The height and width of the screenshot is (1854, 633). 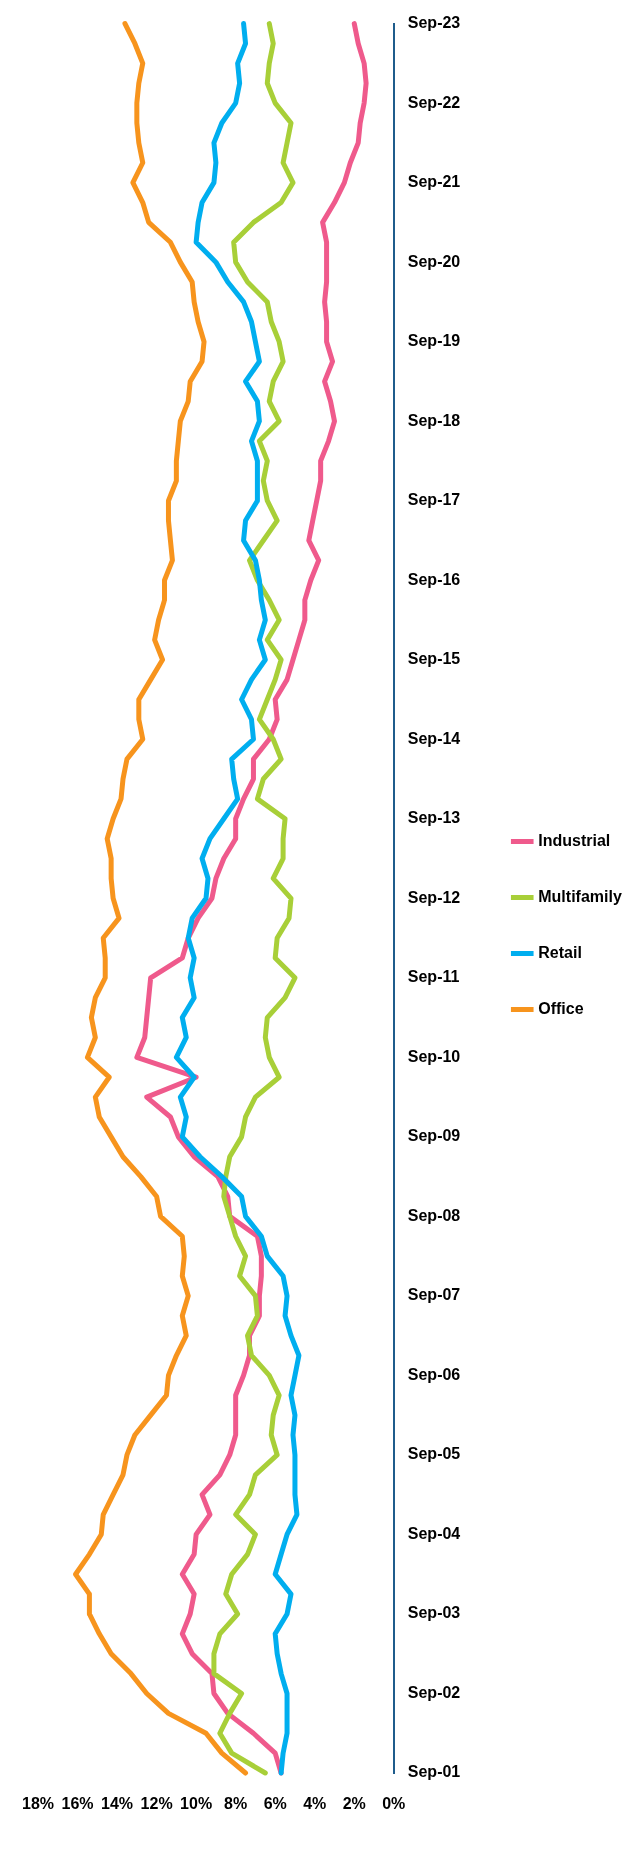 I want to click on legend-label: Office, so click(x=561, y=1008).